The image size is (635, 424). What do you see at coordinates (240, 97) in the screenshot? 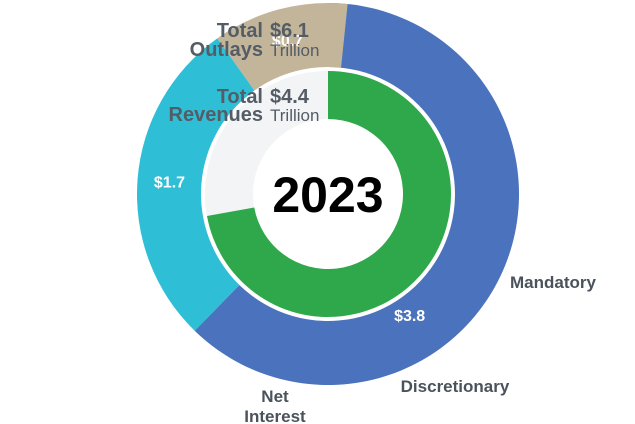
I see `revenues-label-line1: Total` at bounding box center [240, 97].